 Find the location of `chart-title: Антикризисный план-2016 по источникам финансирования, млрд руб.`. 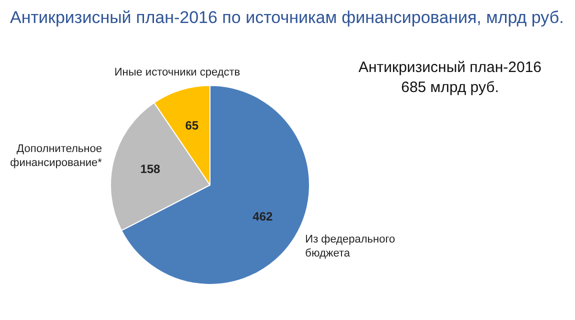

chart-title: Антикризисный план-2016 по источникам финансирования, млрд руб. is located at coordinates (287, 18).